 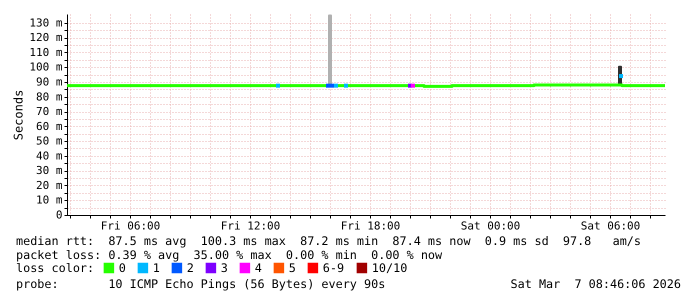 What do you see at coordinates (329, 241) in the screenshot?
I see `text: median rtt: 87.5 ms avg 100.3 ms max 87.2 ms min 87.4 ms now 0.9 ms sd 97.8 am/s` at bounding box center [329, 241].